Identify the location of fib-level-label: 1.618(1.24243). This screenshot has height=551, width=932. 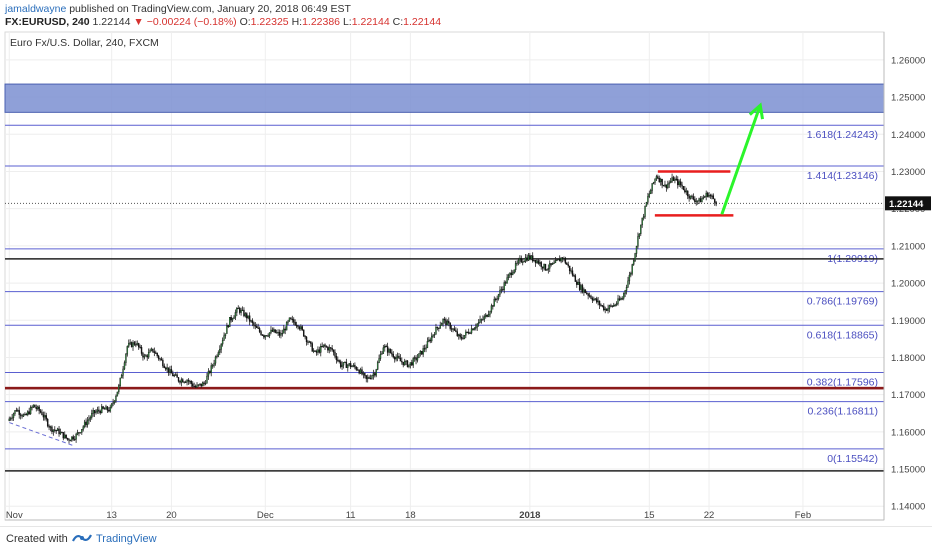
(842, 135).